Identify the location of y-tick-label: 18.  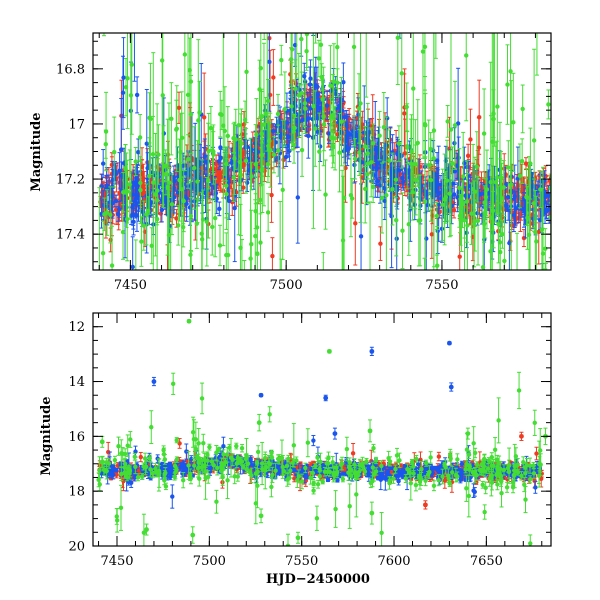
(76, 492).